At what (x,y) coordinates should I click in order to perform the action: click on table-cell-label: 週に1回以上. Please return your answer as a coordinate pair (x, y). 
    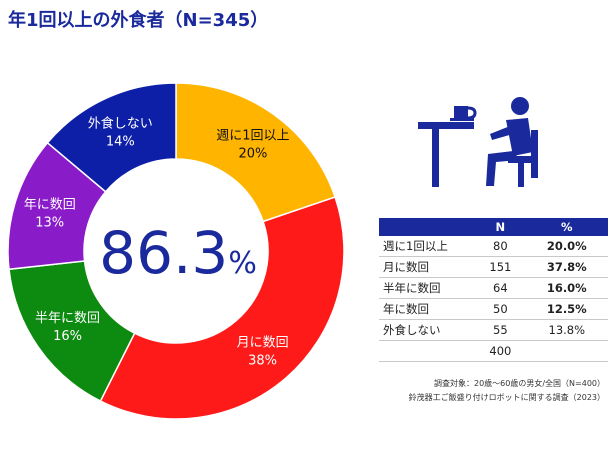
    Looking at the image, I should click on (427, 246).